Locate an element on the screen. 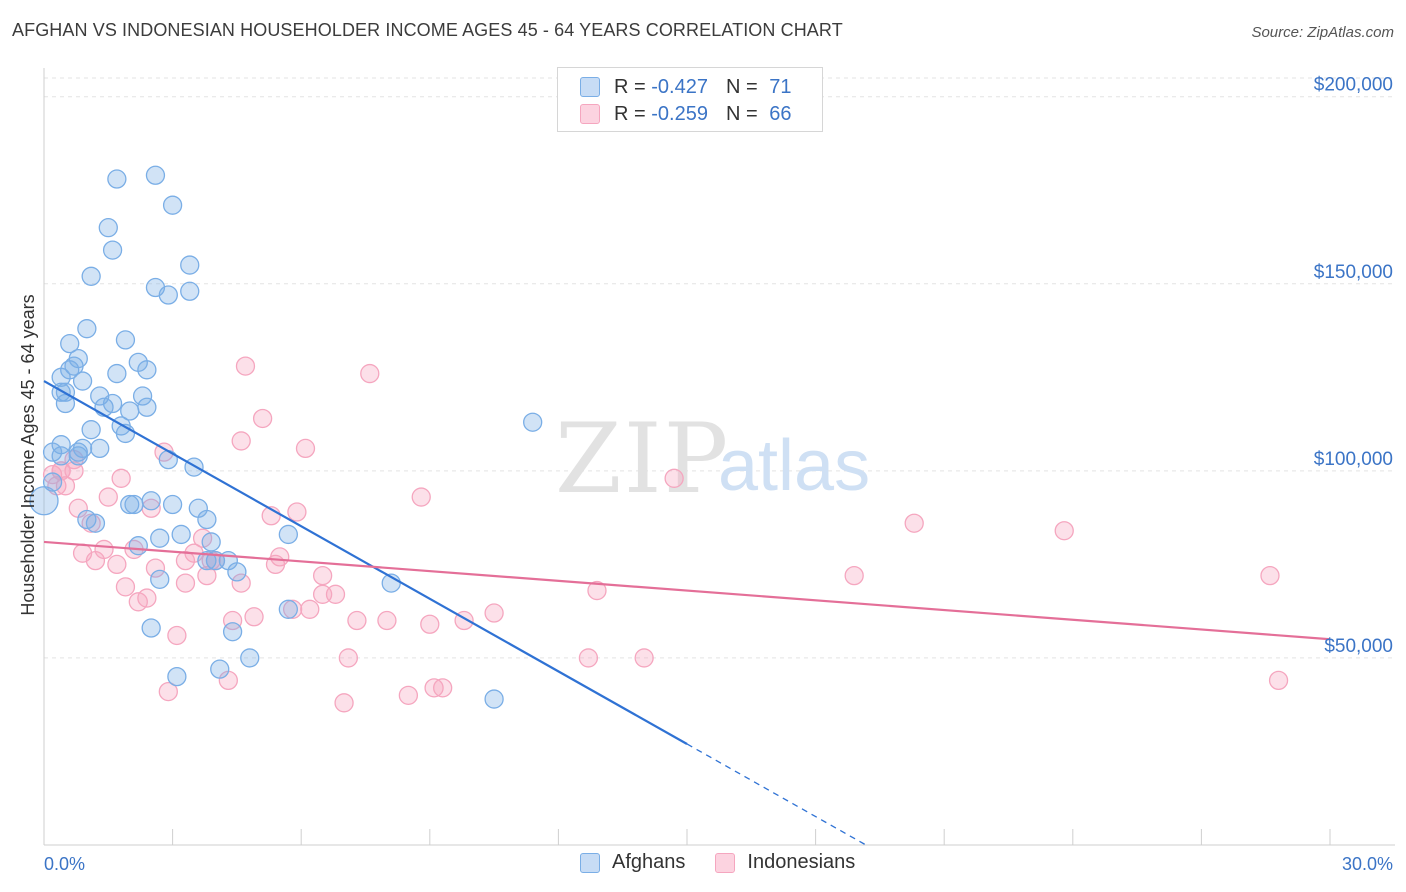  legend-item-indonesians: Indonesians is located at coordinates (785, 862).